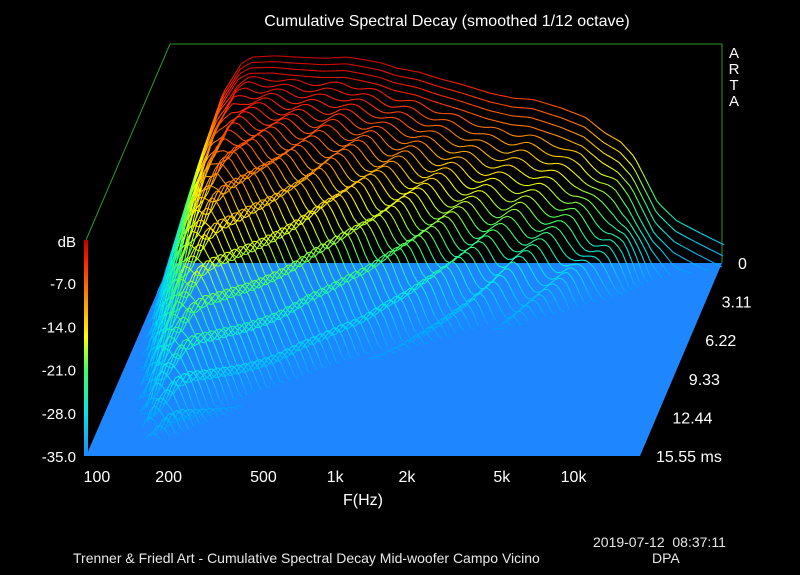 This screenshot has width=800, height=575. What do you see at coordinates (502, 477) in the screenshot?
I see `x-tick-label: 5k` at bounding box center [502, 477].